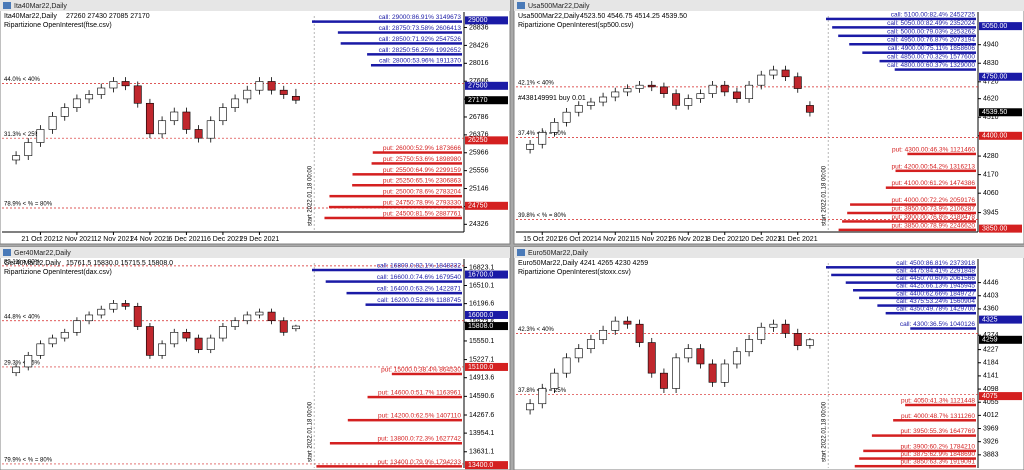 Image resolution: width=1024 pixels, height=470 pixels. Describe the element at coordinates (480, 315) in the screenshot. I see `price-box-label: 16000.0` at that location.